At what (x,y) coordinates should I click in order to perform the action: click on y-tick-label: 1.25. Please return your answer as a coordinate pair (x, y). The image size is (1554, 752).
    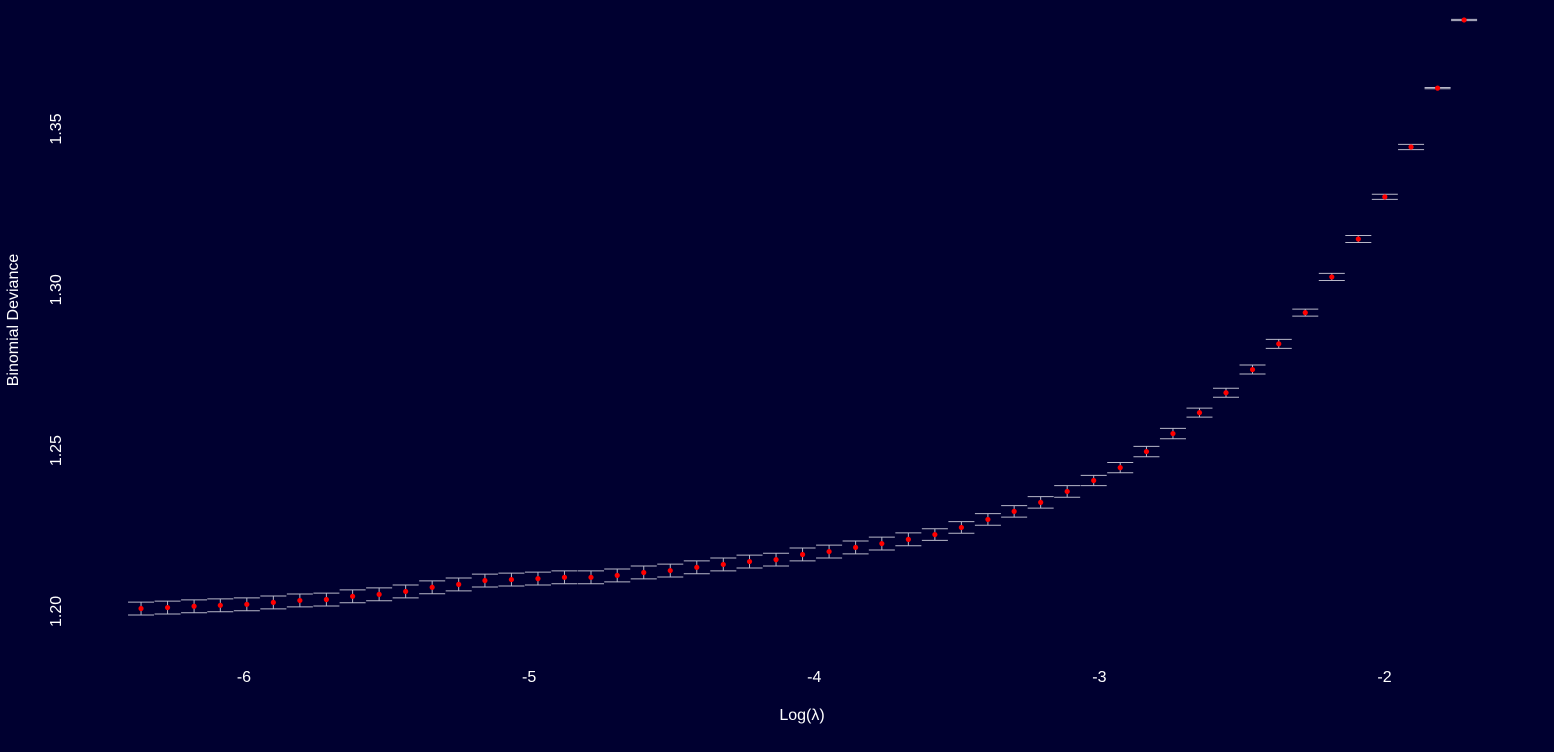
    Looking at the image, I should click on (56, 450).